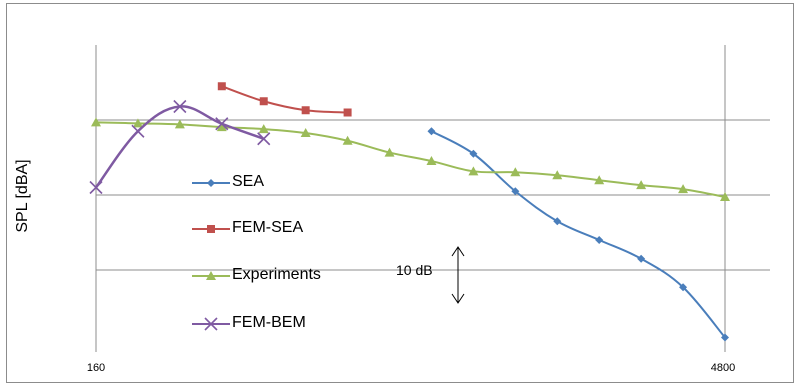 The image size is (801, 389). What do you see at coordinates (96, 368) in the screenshot?
I see `x-tick-label: 160` at bounding box center [96, 368].